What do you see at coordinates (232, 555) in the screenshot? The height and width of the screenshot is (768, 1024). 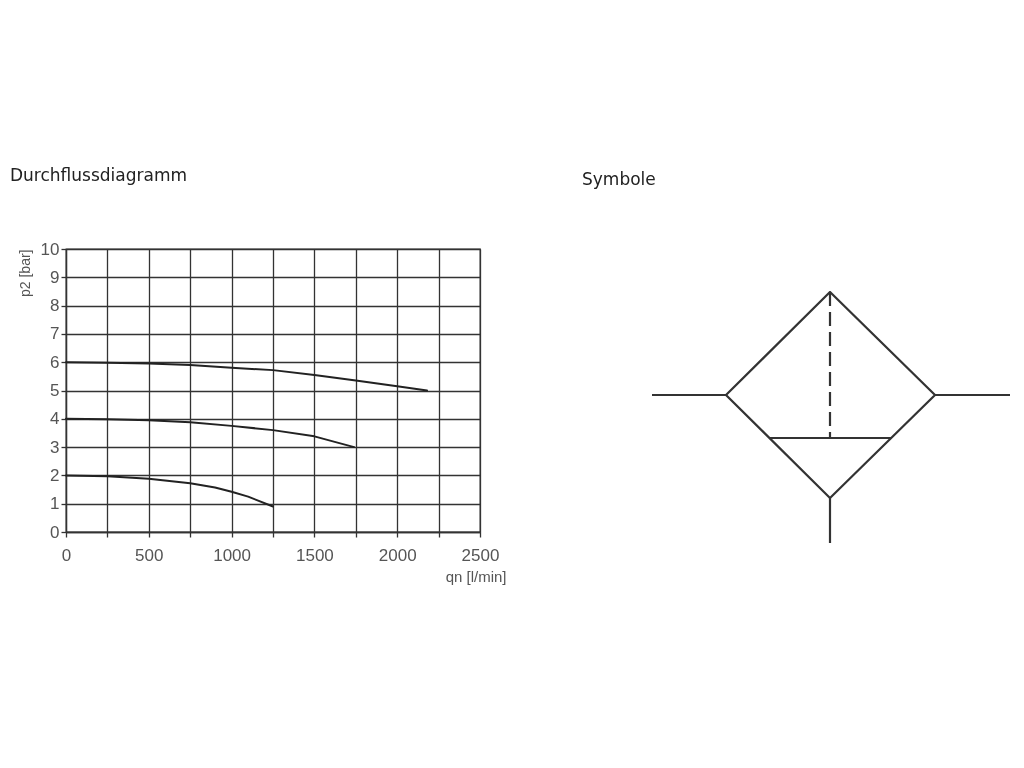 I see `x-tick-label: 1000` at bounding box center [232, 555].